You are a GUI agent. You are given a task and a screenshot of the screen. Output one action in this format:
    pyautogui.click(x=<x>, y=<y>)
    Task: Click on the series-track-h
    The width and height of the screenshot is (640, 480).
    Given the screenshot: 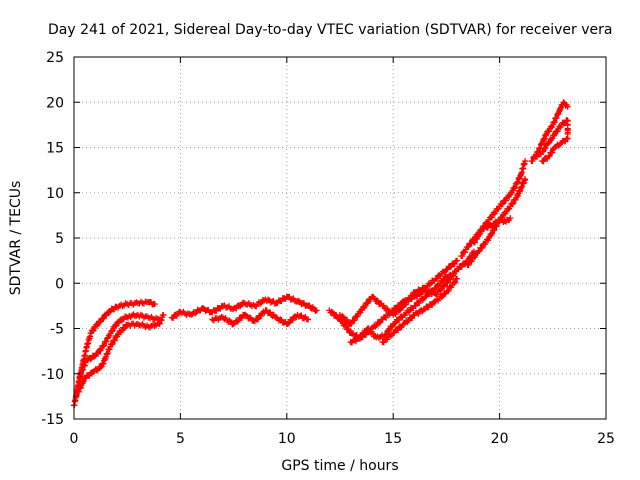 What is the action you would take?
    pyautogui.click(x=412, y=297)
    